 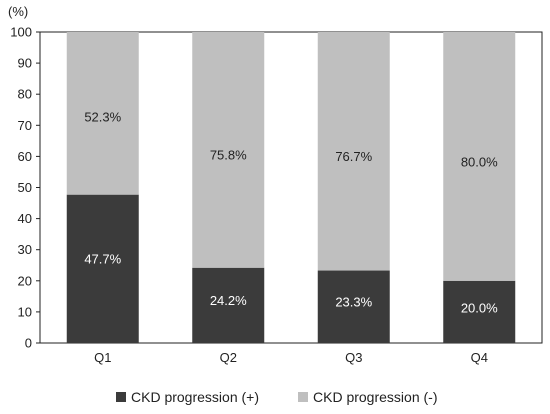 What do you see at coordinates (276, 397) in the screenshot?
I see `legend: CKD progression (+) CKD progression (-)` at bounding box center [276, 397].